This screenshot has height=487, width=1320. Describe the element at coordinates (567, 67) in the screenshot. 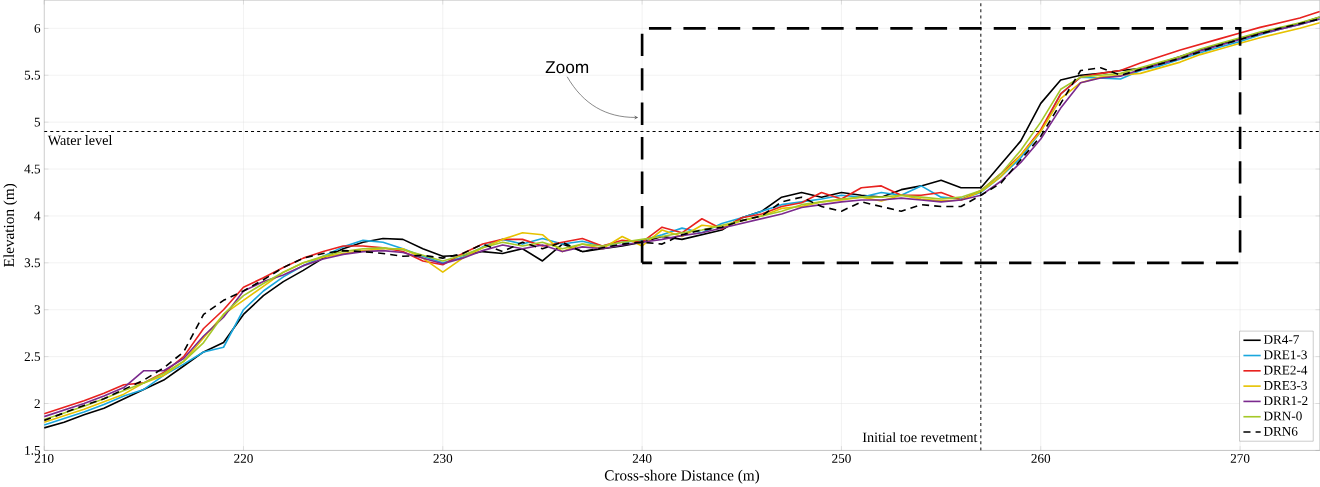

I see `annotation: Zoom` at that location.